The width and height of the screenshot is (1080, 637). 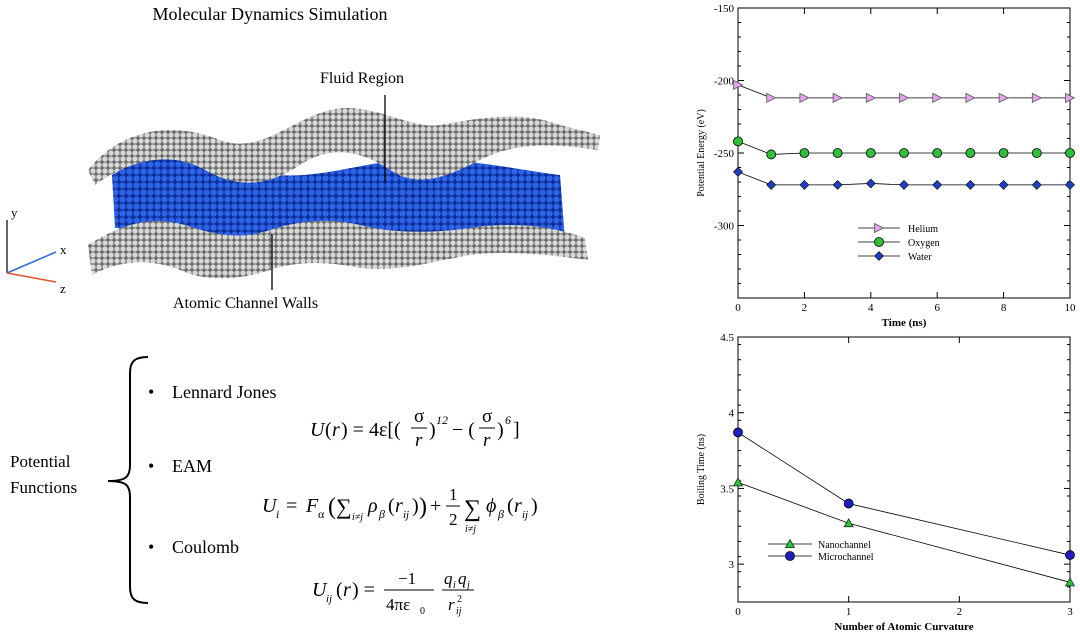 What do you see at coordinates (224, 392) in the screenshot?
I see `potential-item-lennard-jones: Lennard Jones` at bounding box center [224, 392].